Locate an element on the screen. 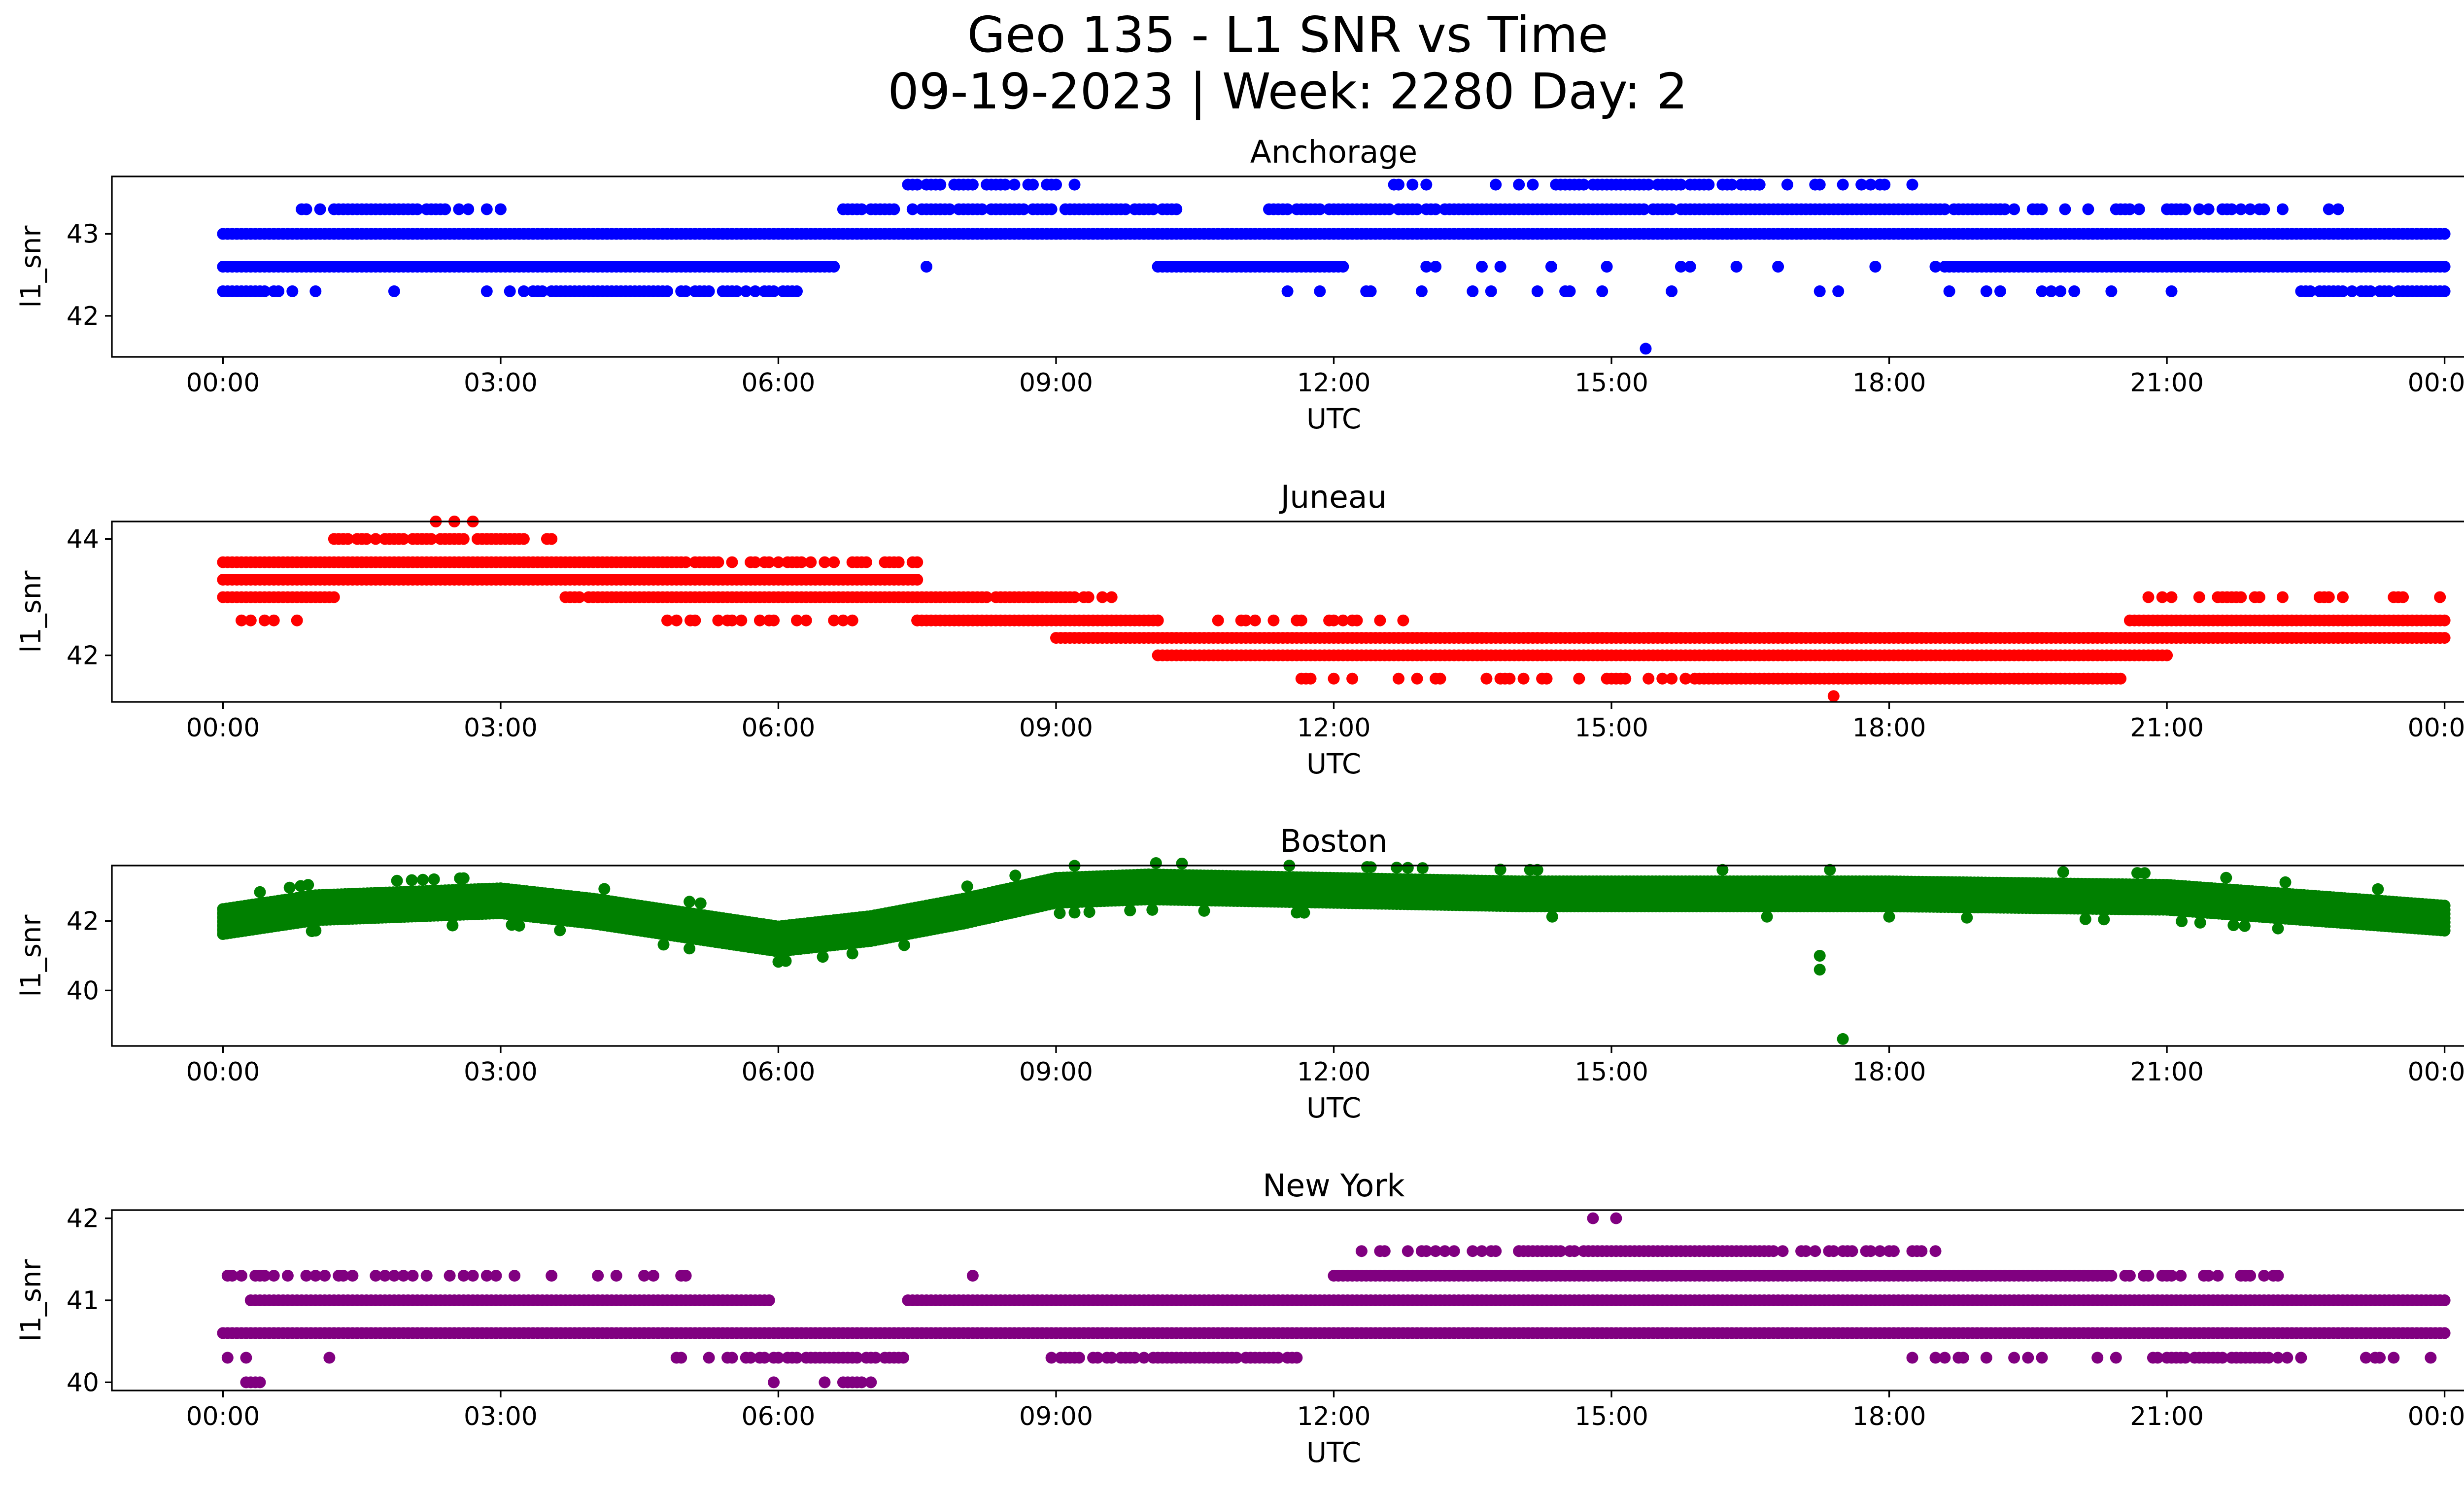 Image resolution: width=2464 pixels, height=1495 pixels. x-axis-label: UTC is located at coordinates (1333, 419).